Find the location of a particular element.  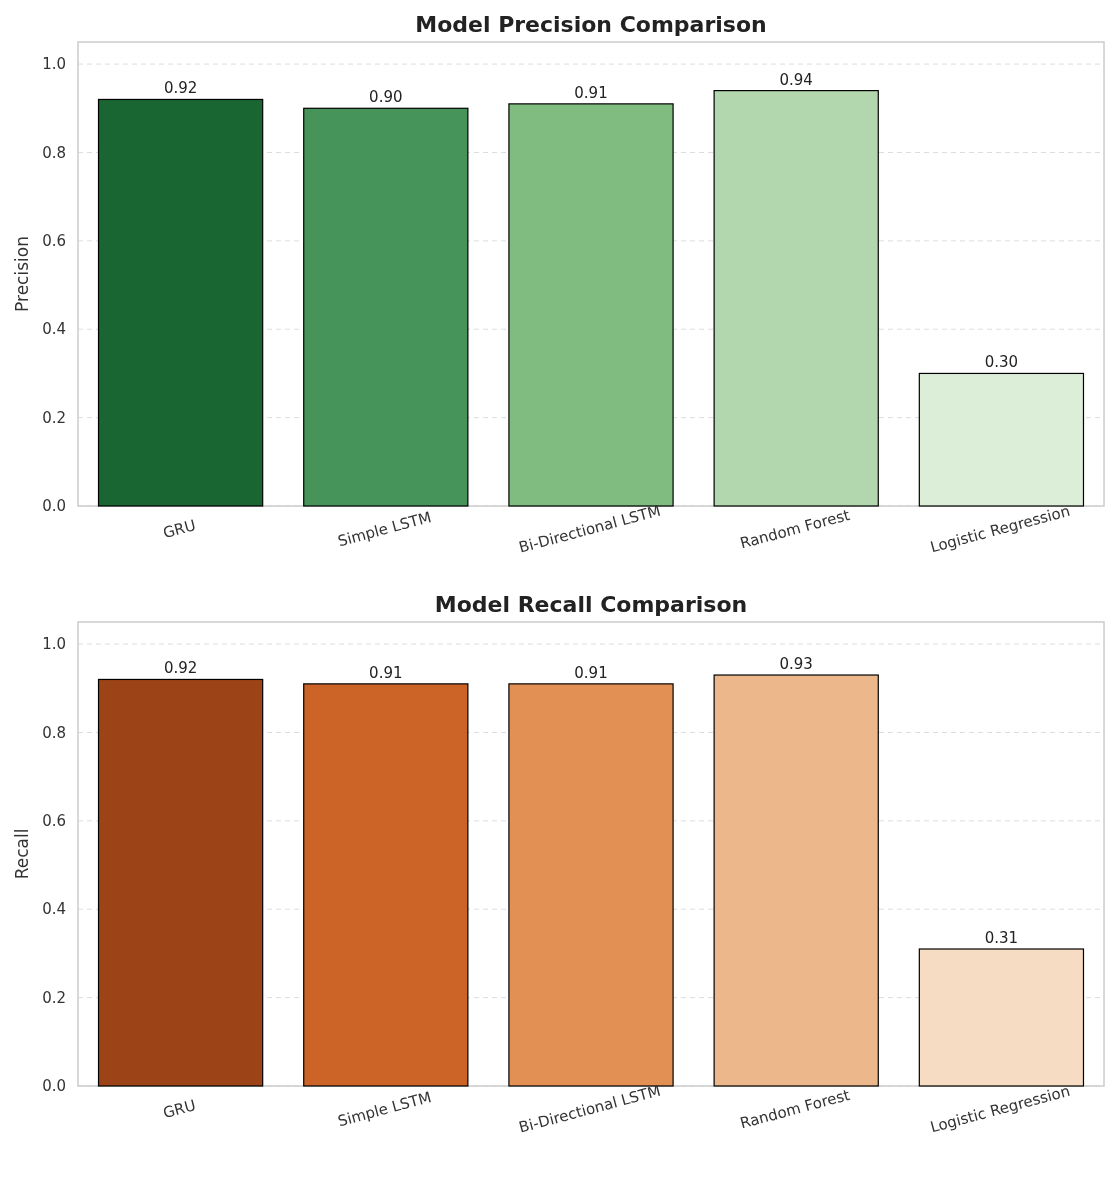

data-label: 0.93 is located at coordinates (796, 664).